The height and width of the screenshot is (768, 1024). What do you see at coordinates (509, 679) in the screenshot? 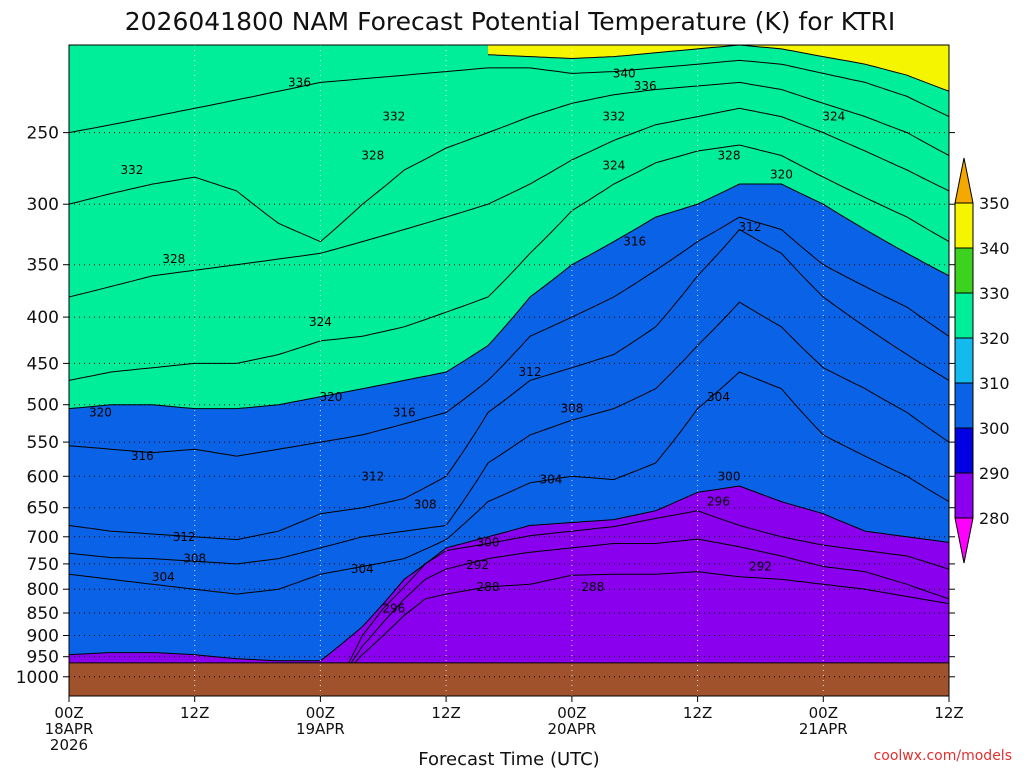
I see `ground` at bounding box center [509, 679].